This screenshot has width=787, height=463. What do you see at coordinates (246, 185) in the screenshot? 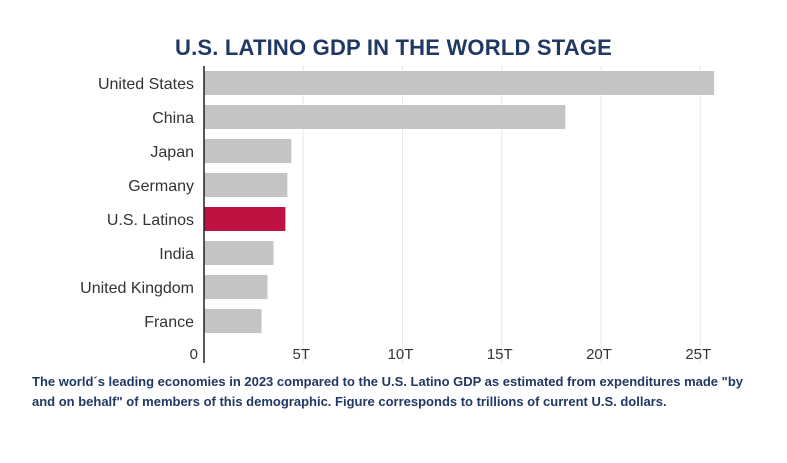
I see `bar-germany` at bounding box center [246, 185].